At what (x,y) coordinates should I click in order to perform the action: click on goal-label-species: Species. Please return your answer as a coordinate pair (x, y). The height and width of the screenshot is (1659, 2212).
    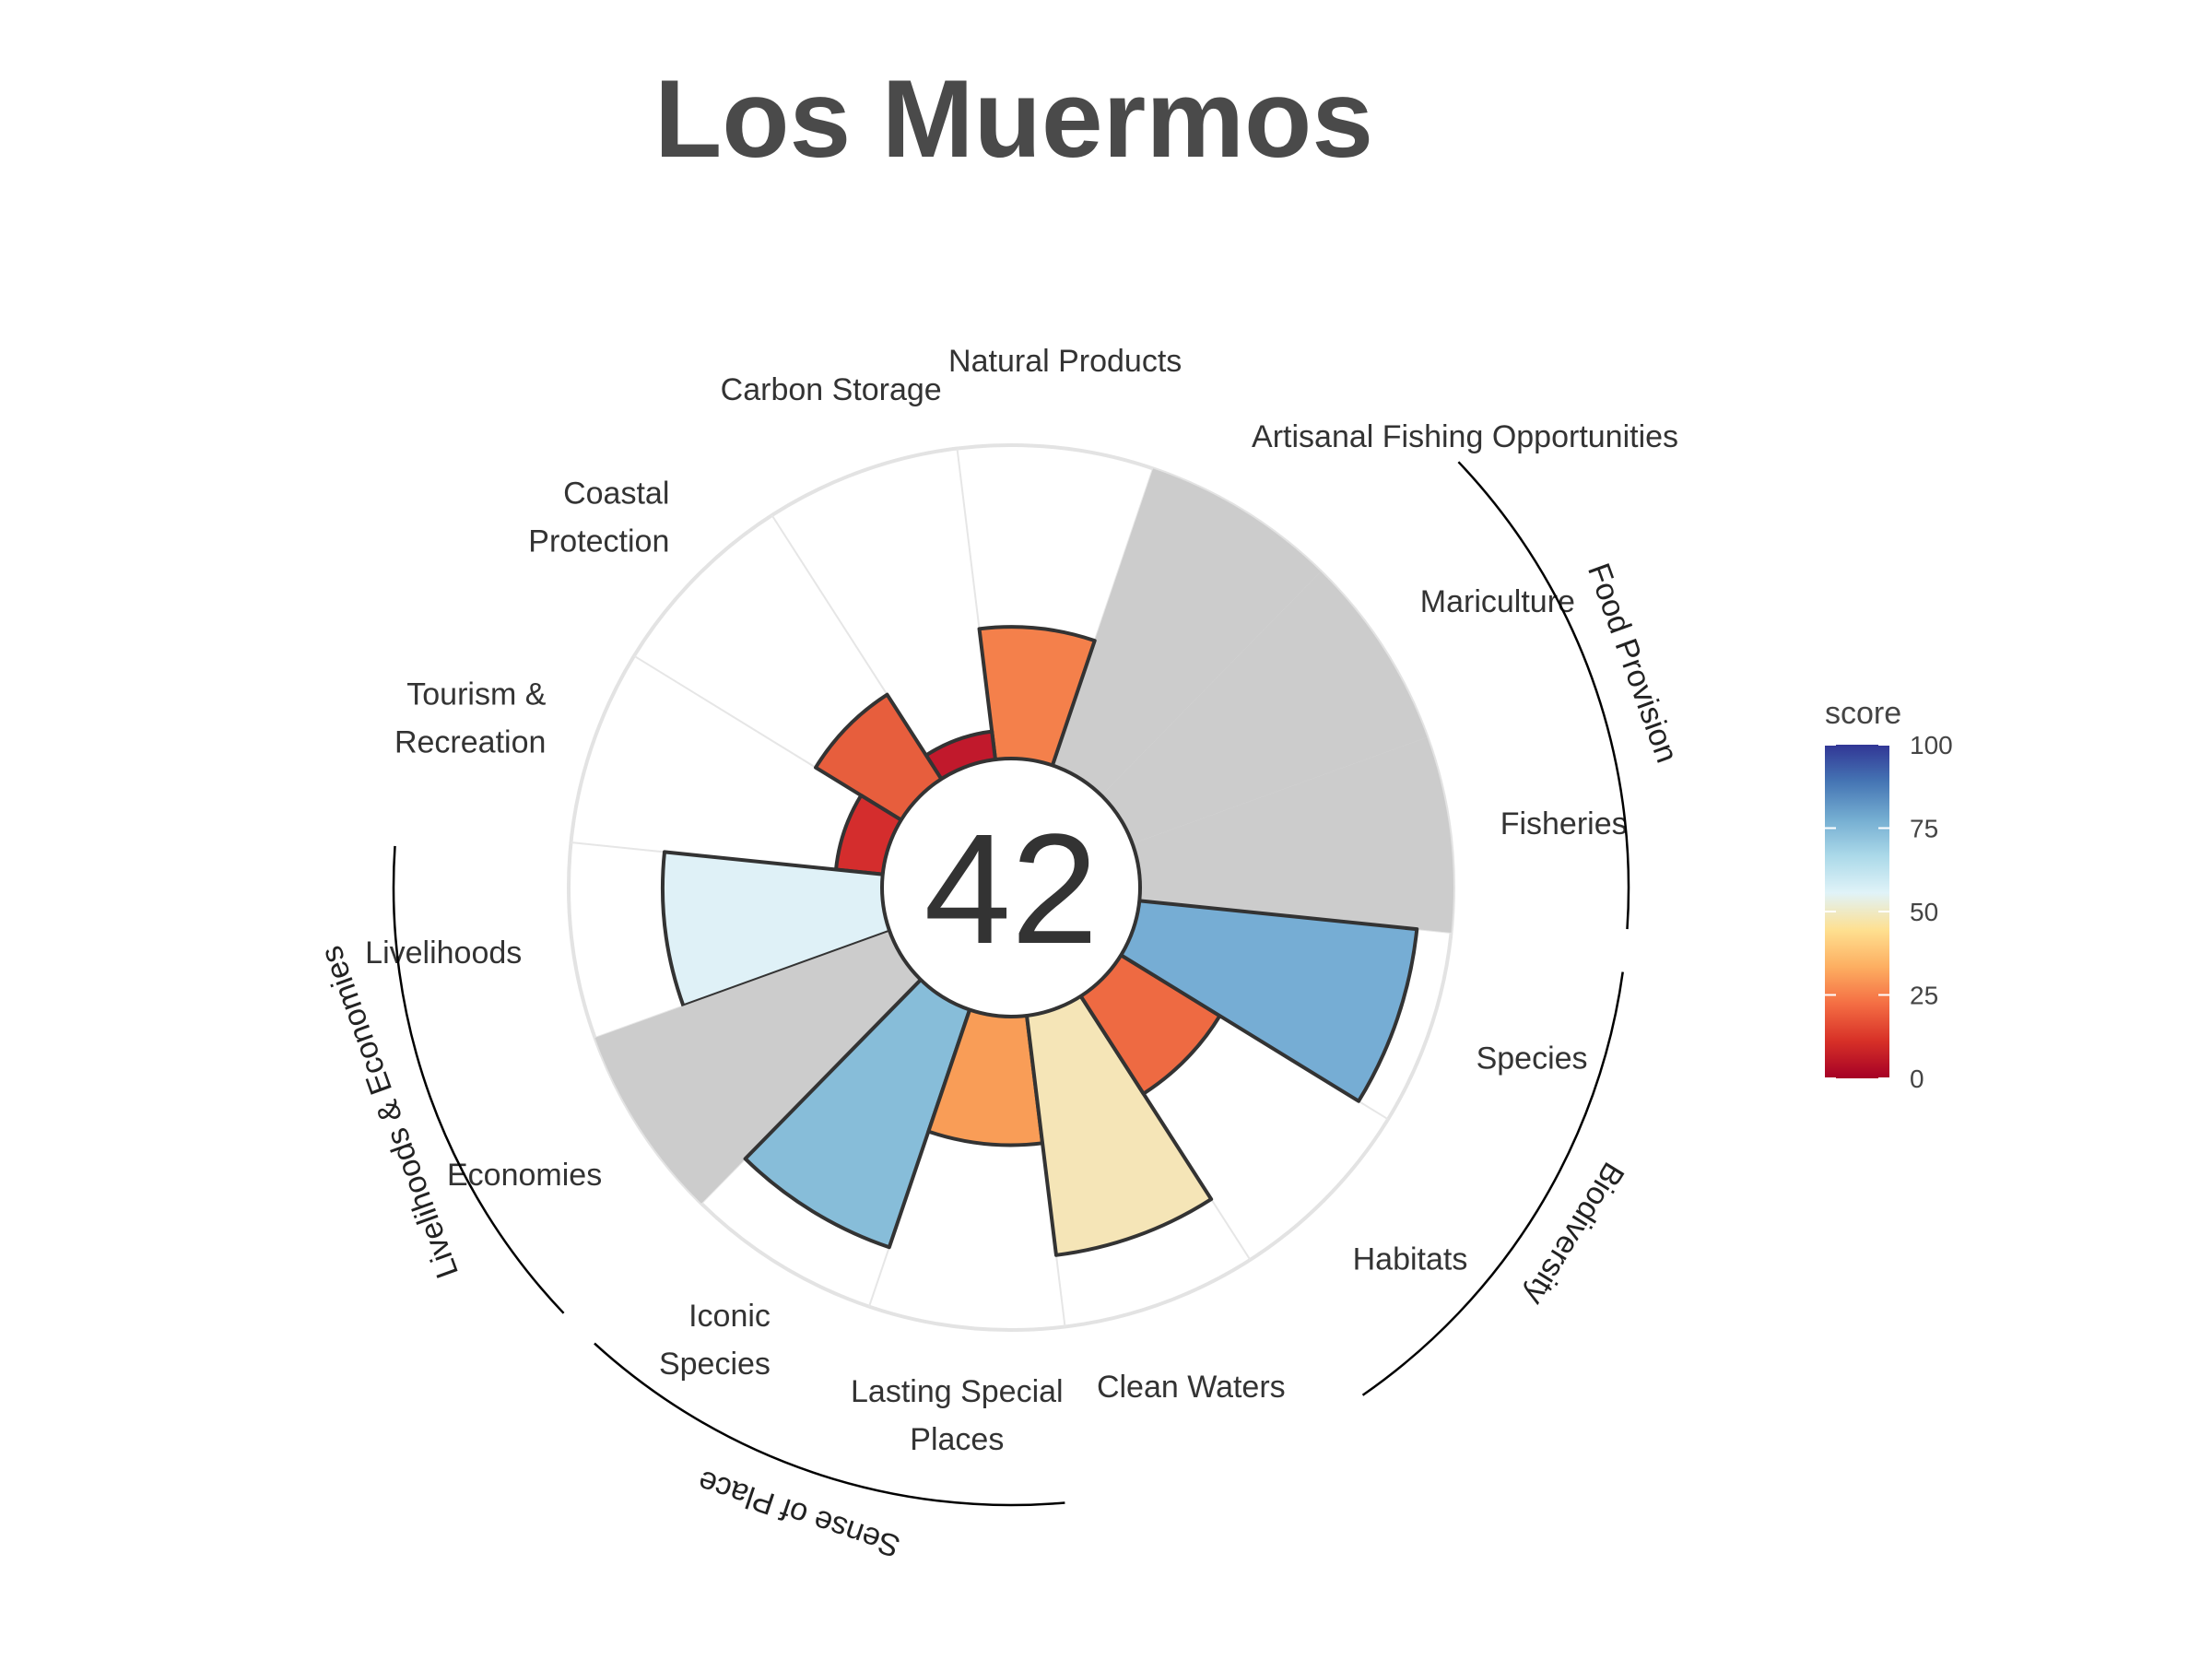
    Looking at the image, I should click on (1532, 1058).